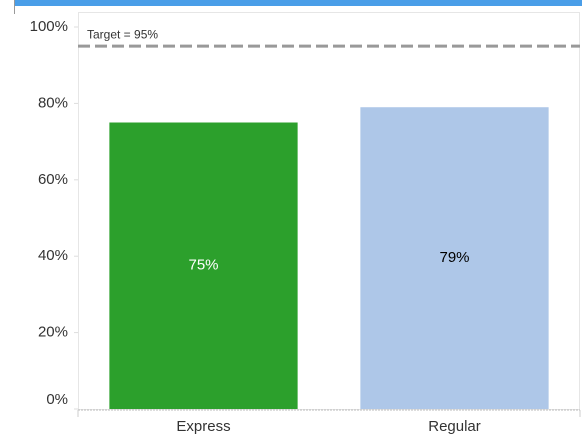 Image resolution: width=582 pixels, height=440 pixels. What do you see at coordinates (53, 102) in the screenshot?
I see `y-tick-label: 80%` at bounding box center [53, 102].